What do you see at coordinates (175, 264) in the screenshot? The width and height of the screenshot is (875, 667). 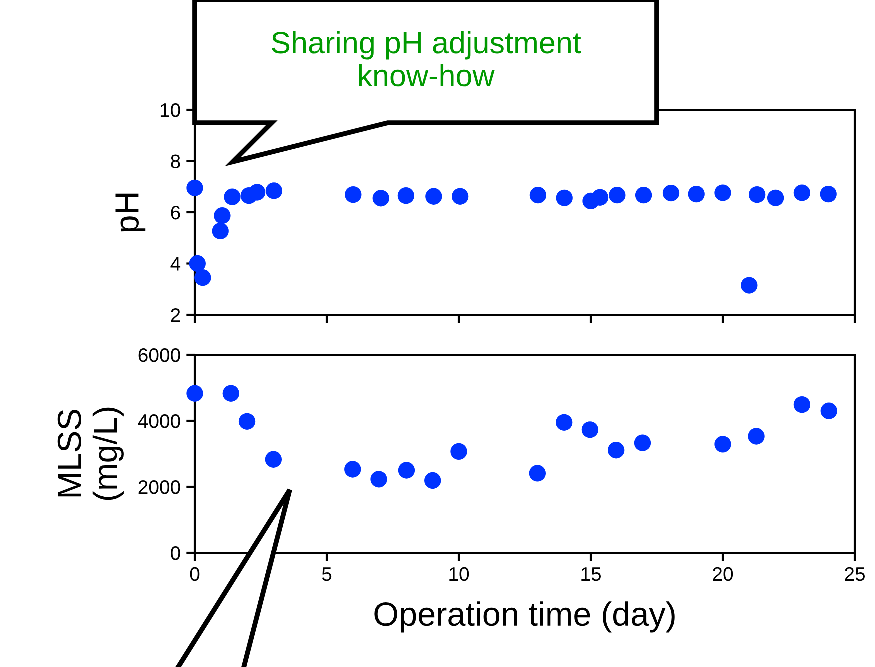 I see `y-tick-label: 4` at bounding box center [175, 264].